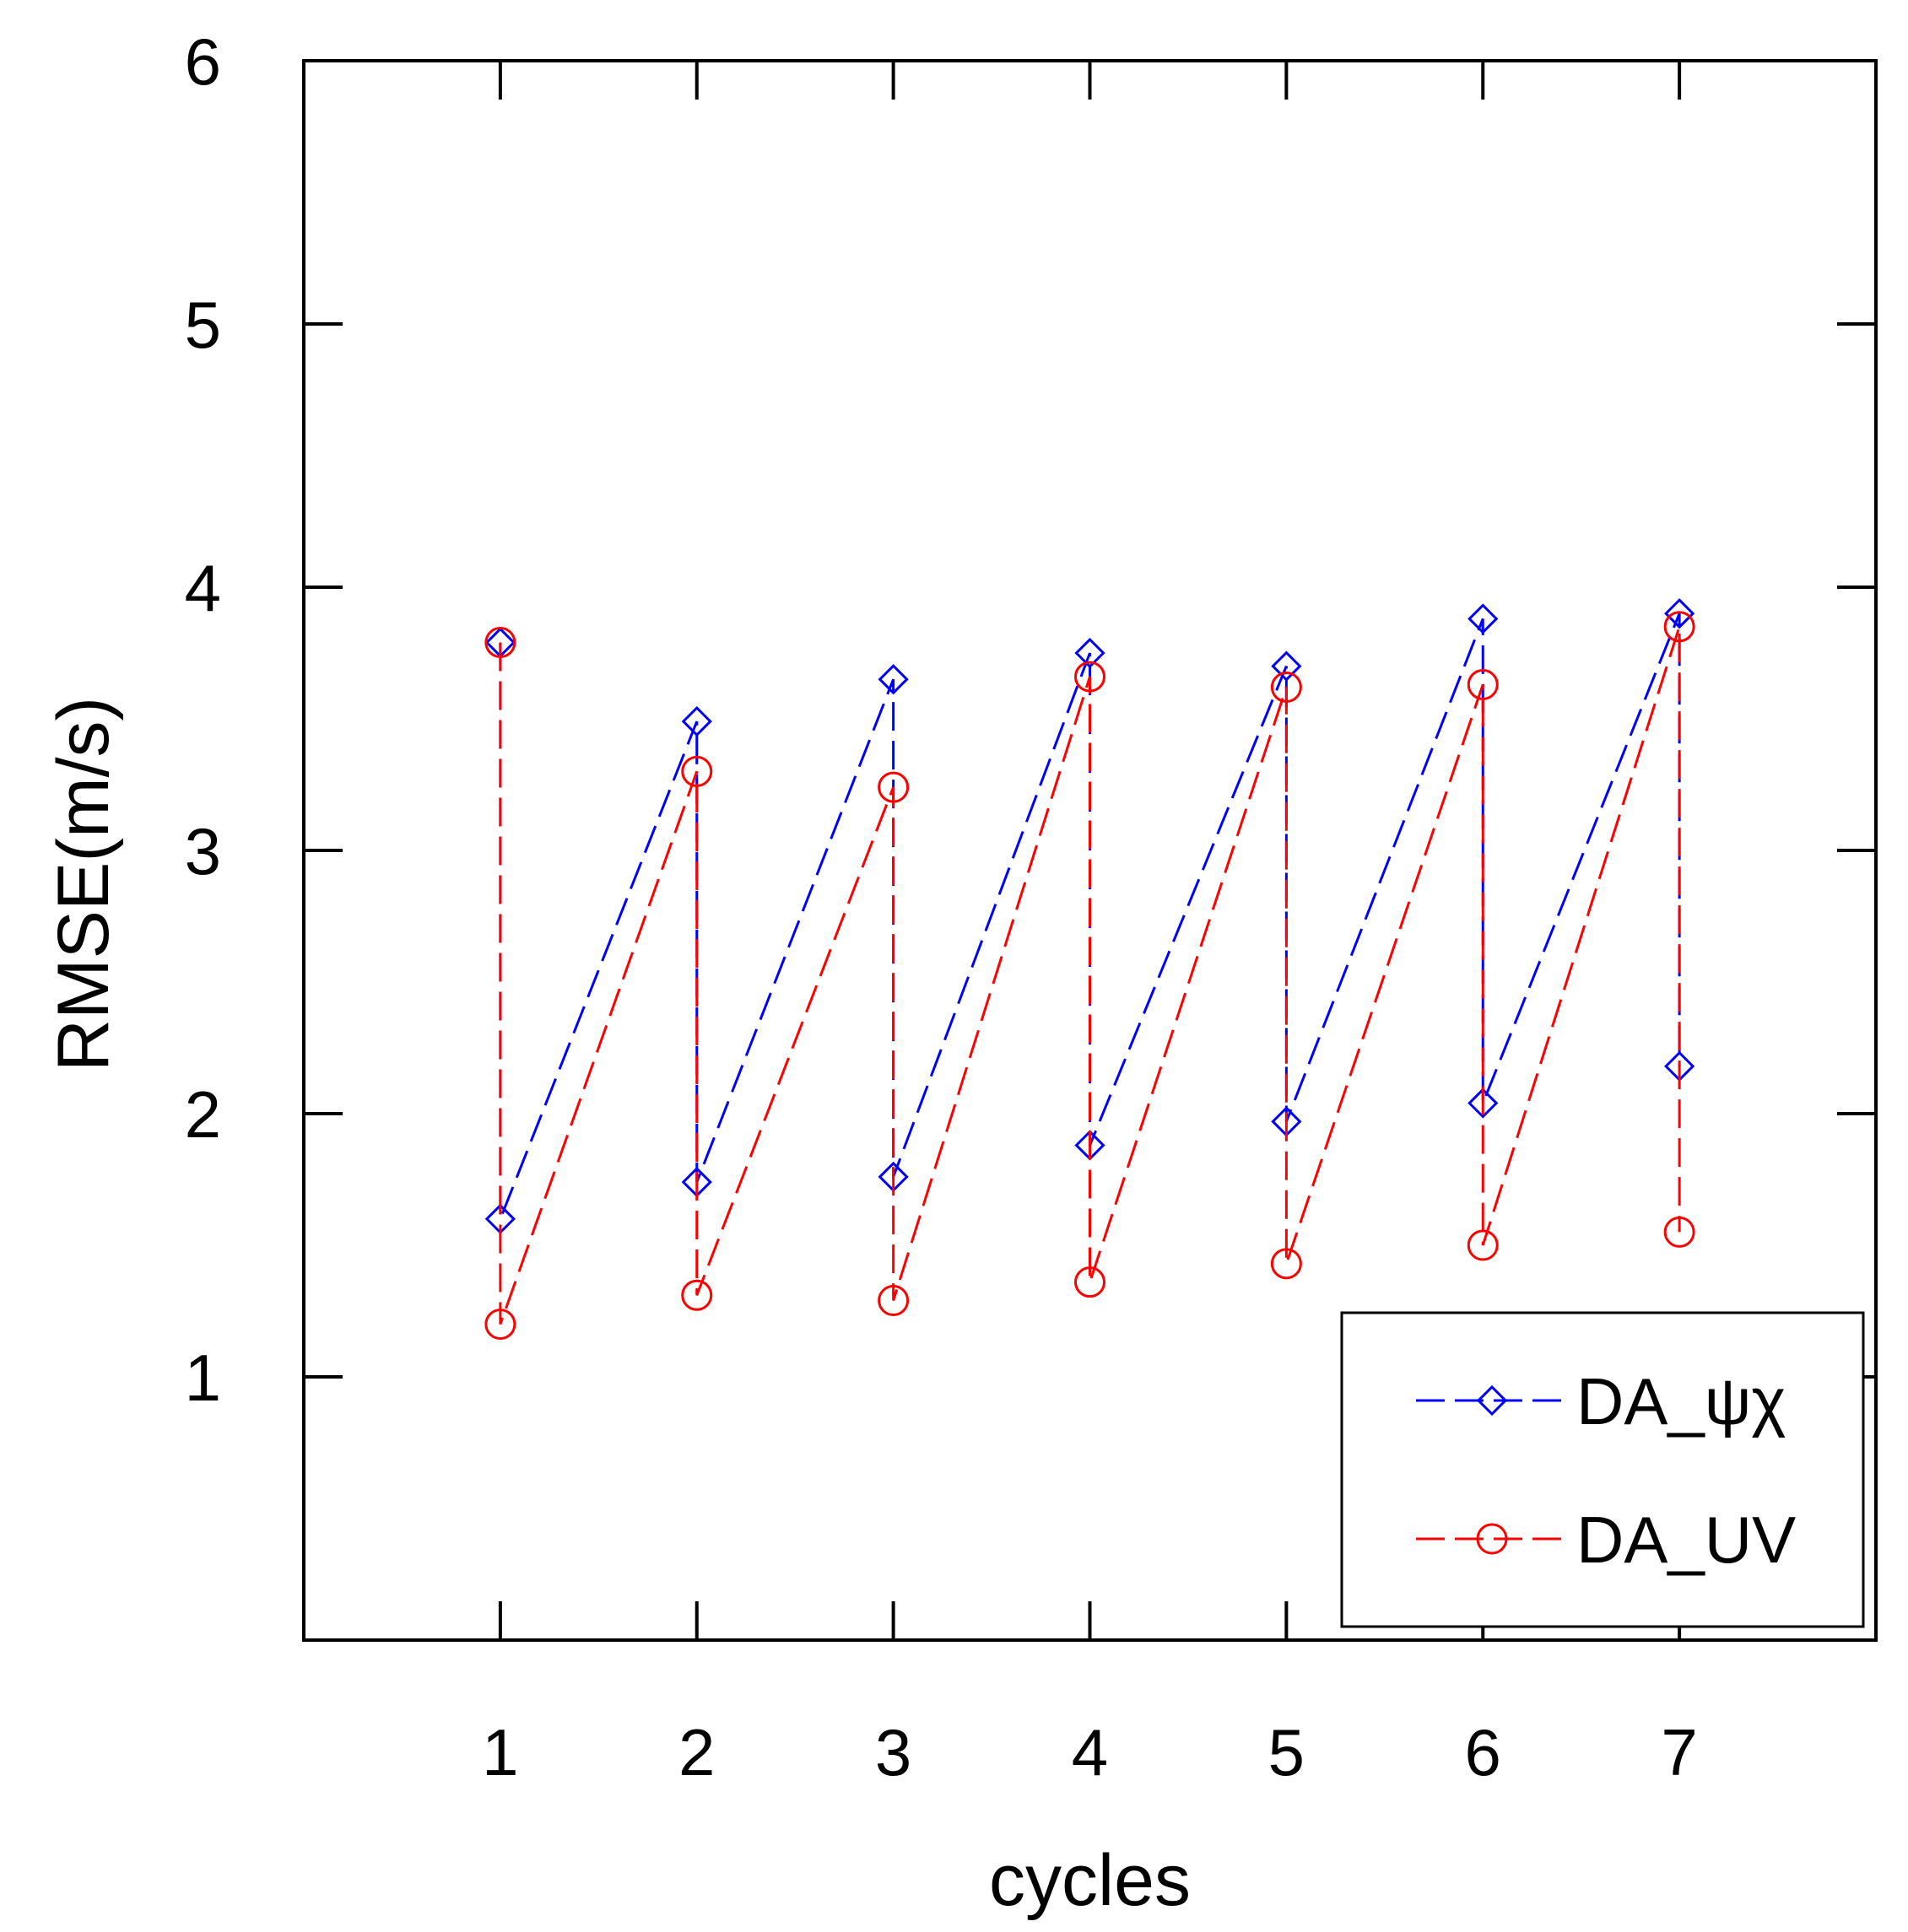 This screenshot has width=1908, height=1932. What do you see at coordinates (1492, 1539) in the screenshot?
I see `legend-circle-marker` at bounding box center [1492, 1539].